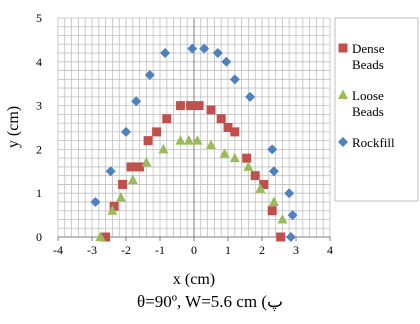 The image size is (420, 324). Describe the element at coordinates (343, 48) in the screenshot. I see `legend-marker-dense-beads` at that location.